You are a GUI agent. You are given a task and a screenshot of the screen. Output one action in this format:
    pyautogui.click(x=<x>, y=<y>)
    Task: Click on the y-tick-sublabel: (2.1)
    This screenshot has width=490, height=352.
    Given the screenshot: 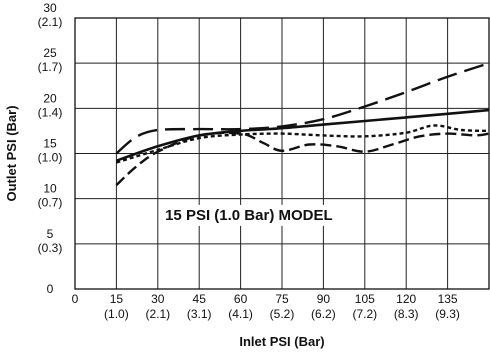 What is the action you would take?
    pyautogui.click(x=50, y=22)
    